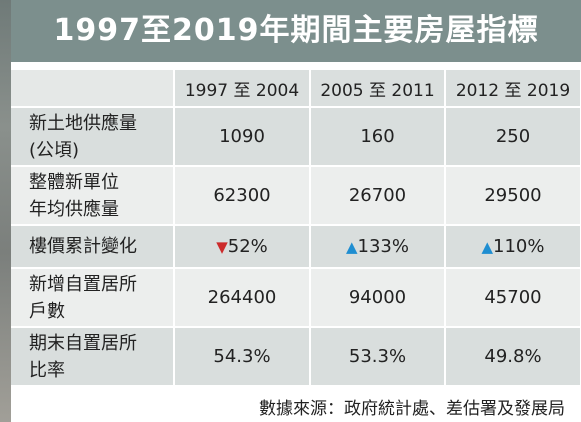 This screenshot has height=422, width=581. I want to click on table-row: 期末自置居所 比率 54.3% 53.3% 49.8%, so click(296, 357).